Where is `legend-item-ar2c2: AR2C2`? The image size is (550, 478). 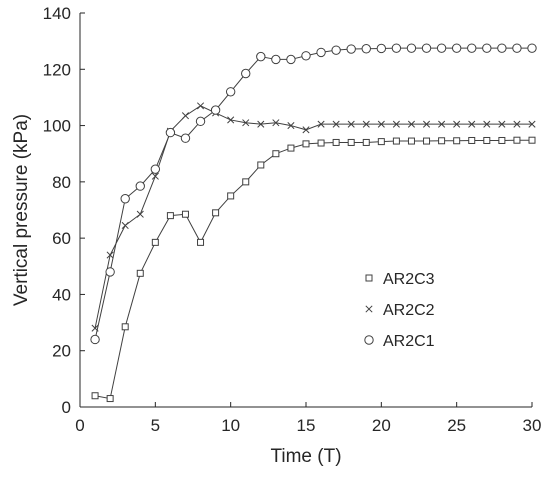 legend-item-ar2c2: AR2C2 is located at coordinates (400, 310).